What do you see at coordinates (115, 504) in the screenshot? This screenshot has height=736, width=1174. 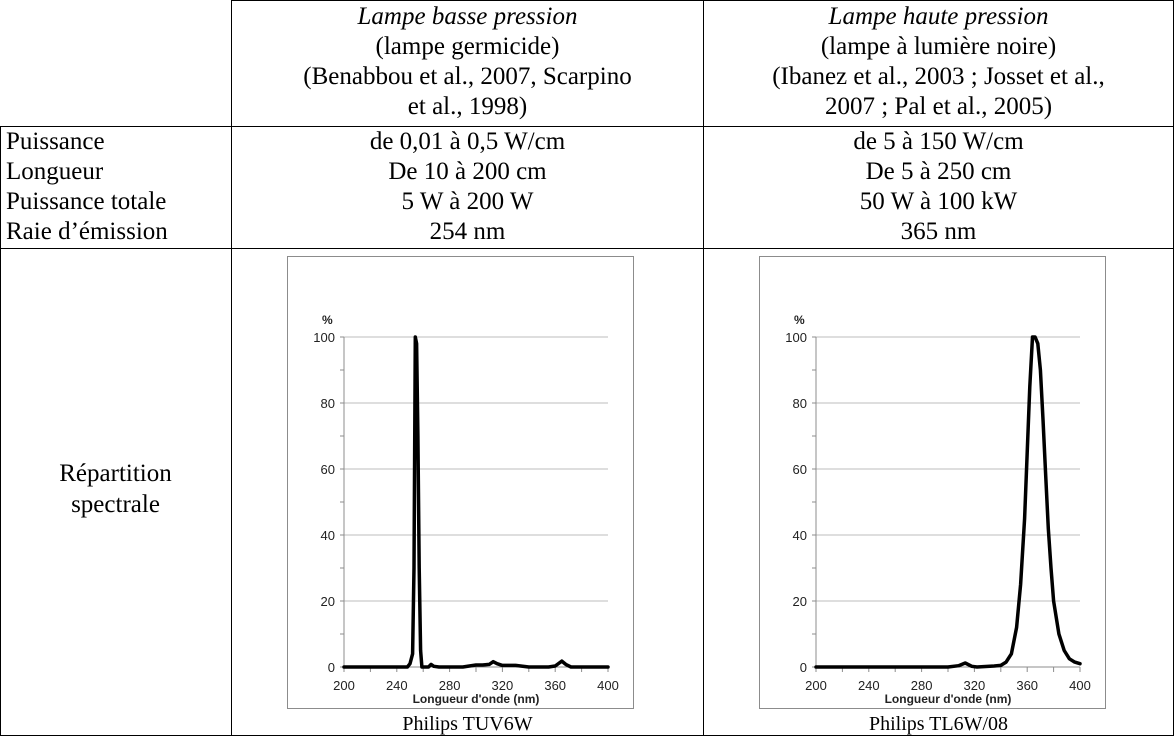 I see `spectral-label-line2: spectrale` at bounding box center [115, 504].